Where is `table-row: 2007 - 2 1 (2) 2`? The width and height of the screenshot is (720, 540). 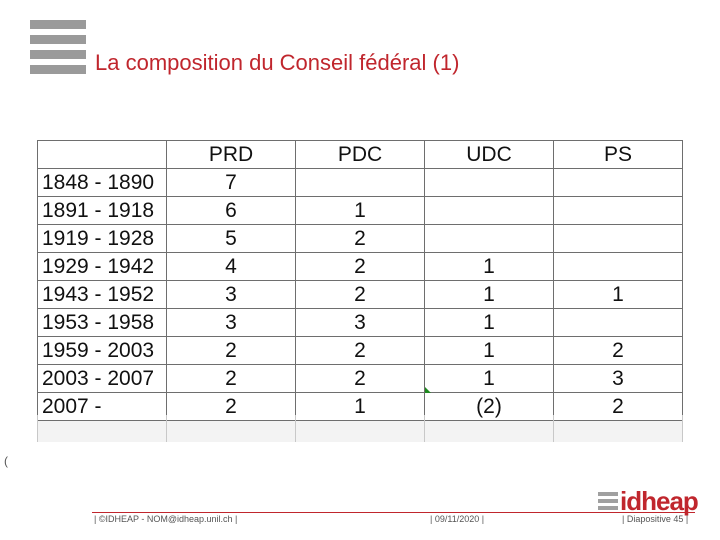
table-row: 2007 - 2 1 (2) 2 is located at coordinates (360, 406).